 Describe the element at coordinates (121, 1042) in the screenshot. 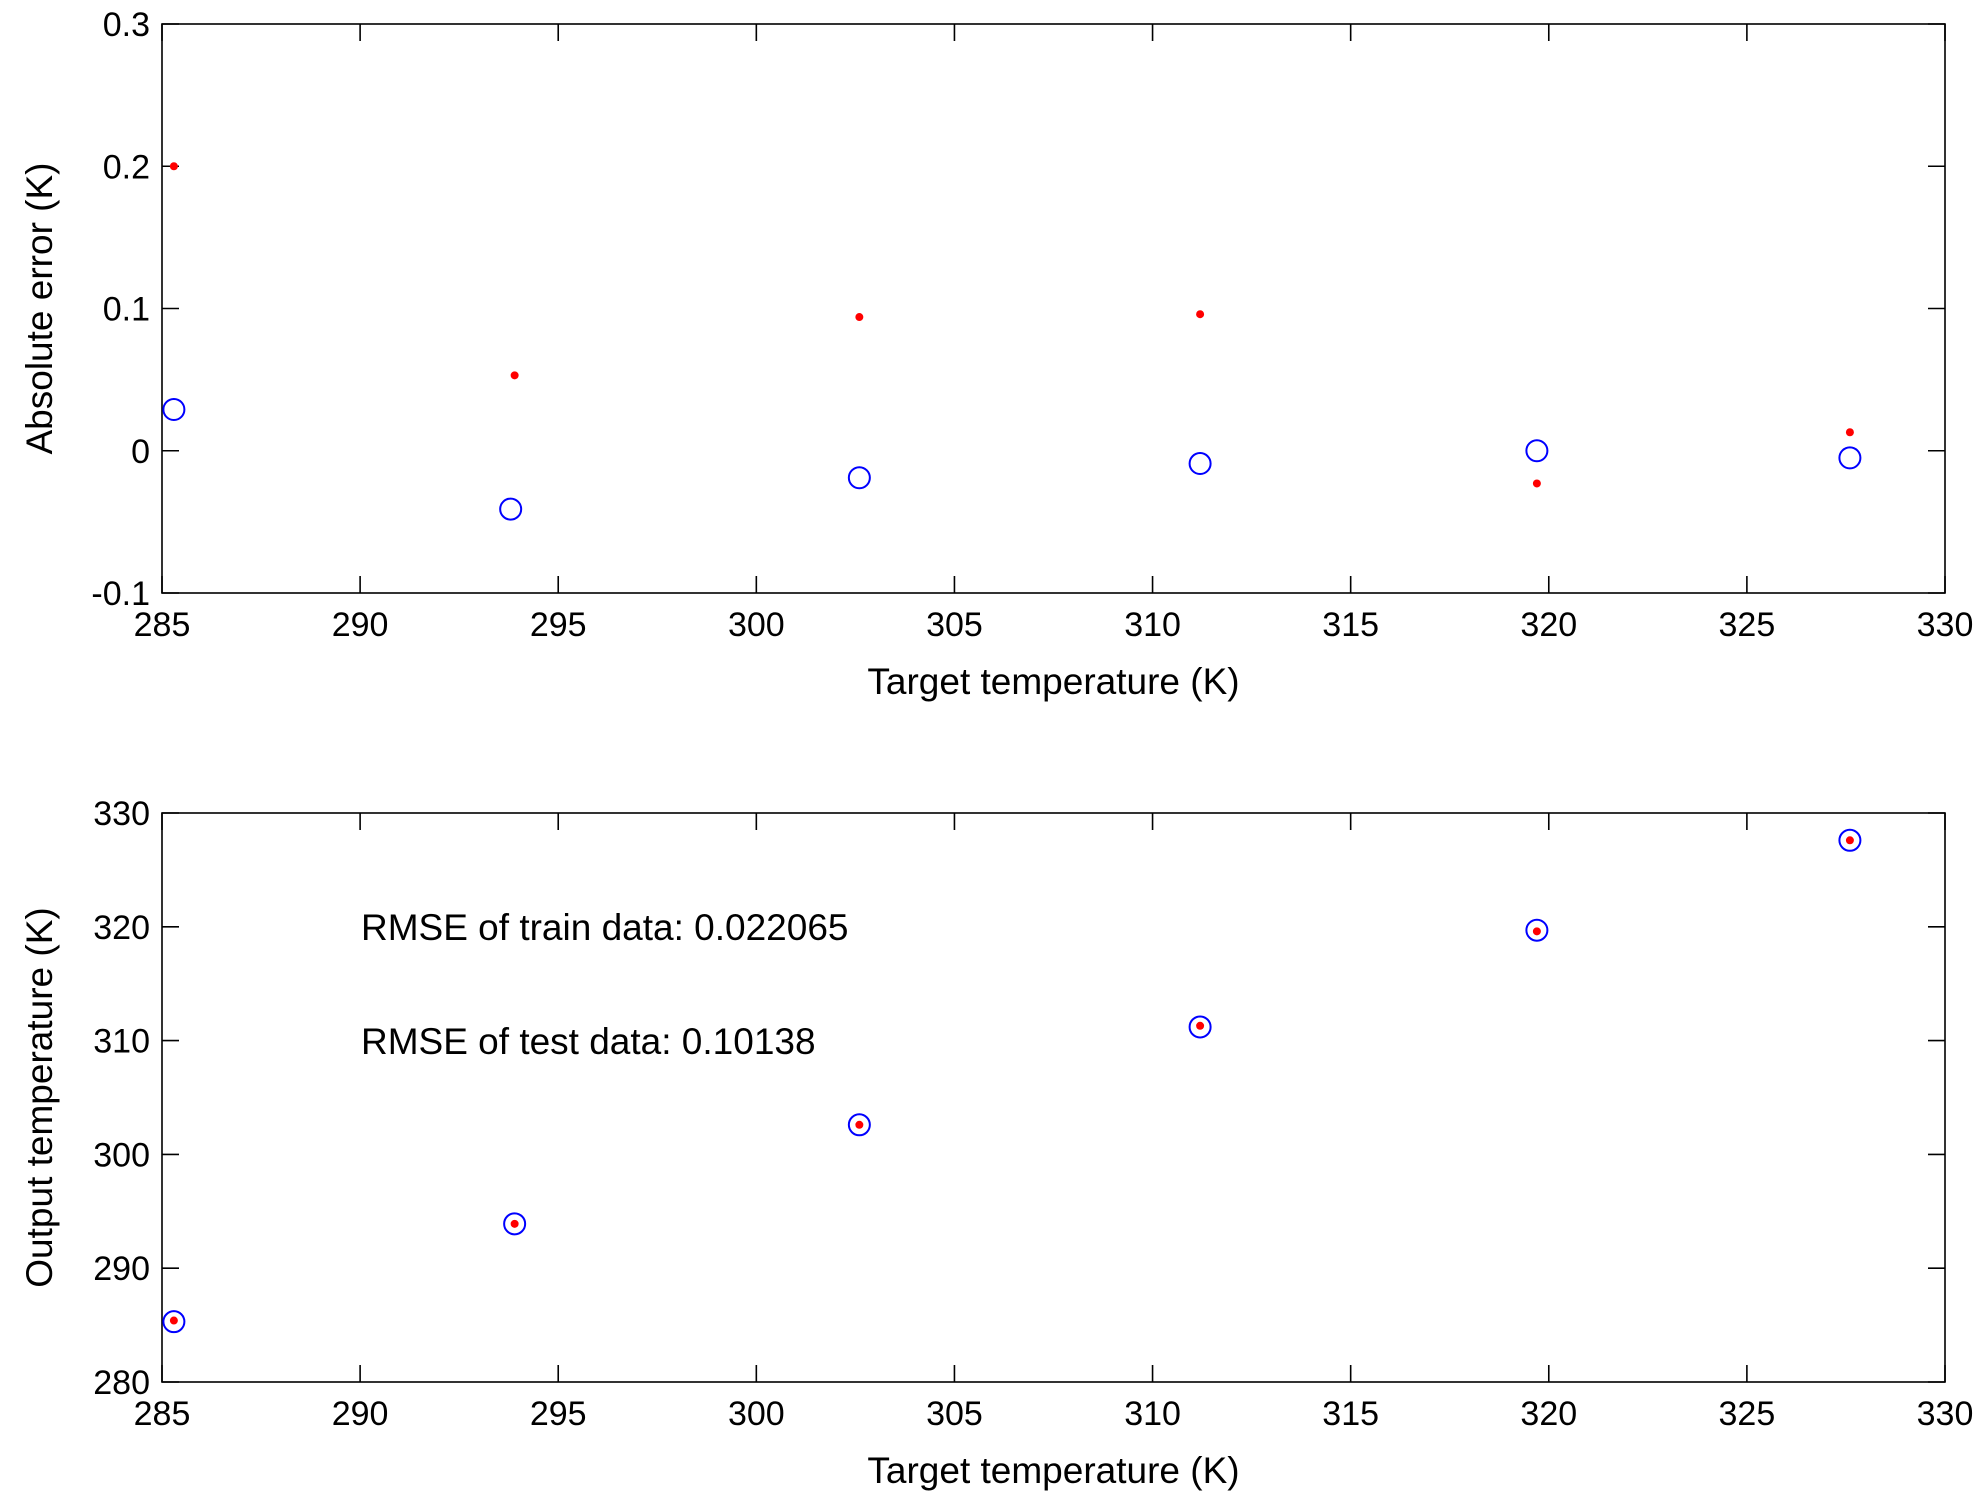

I see `y-tick-label: 310` at that location.